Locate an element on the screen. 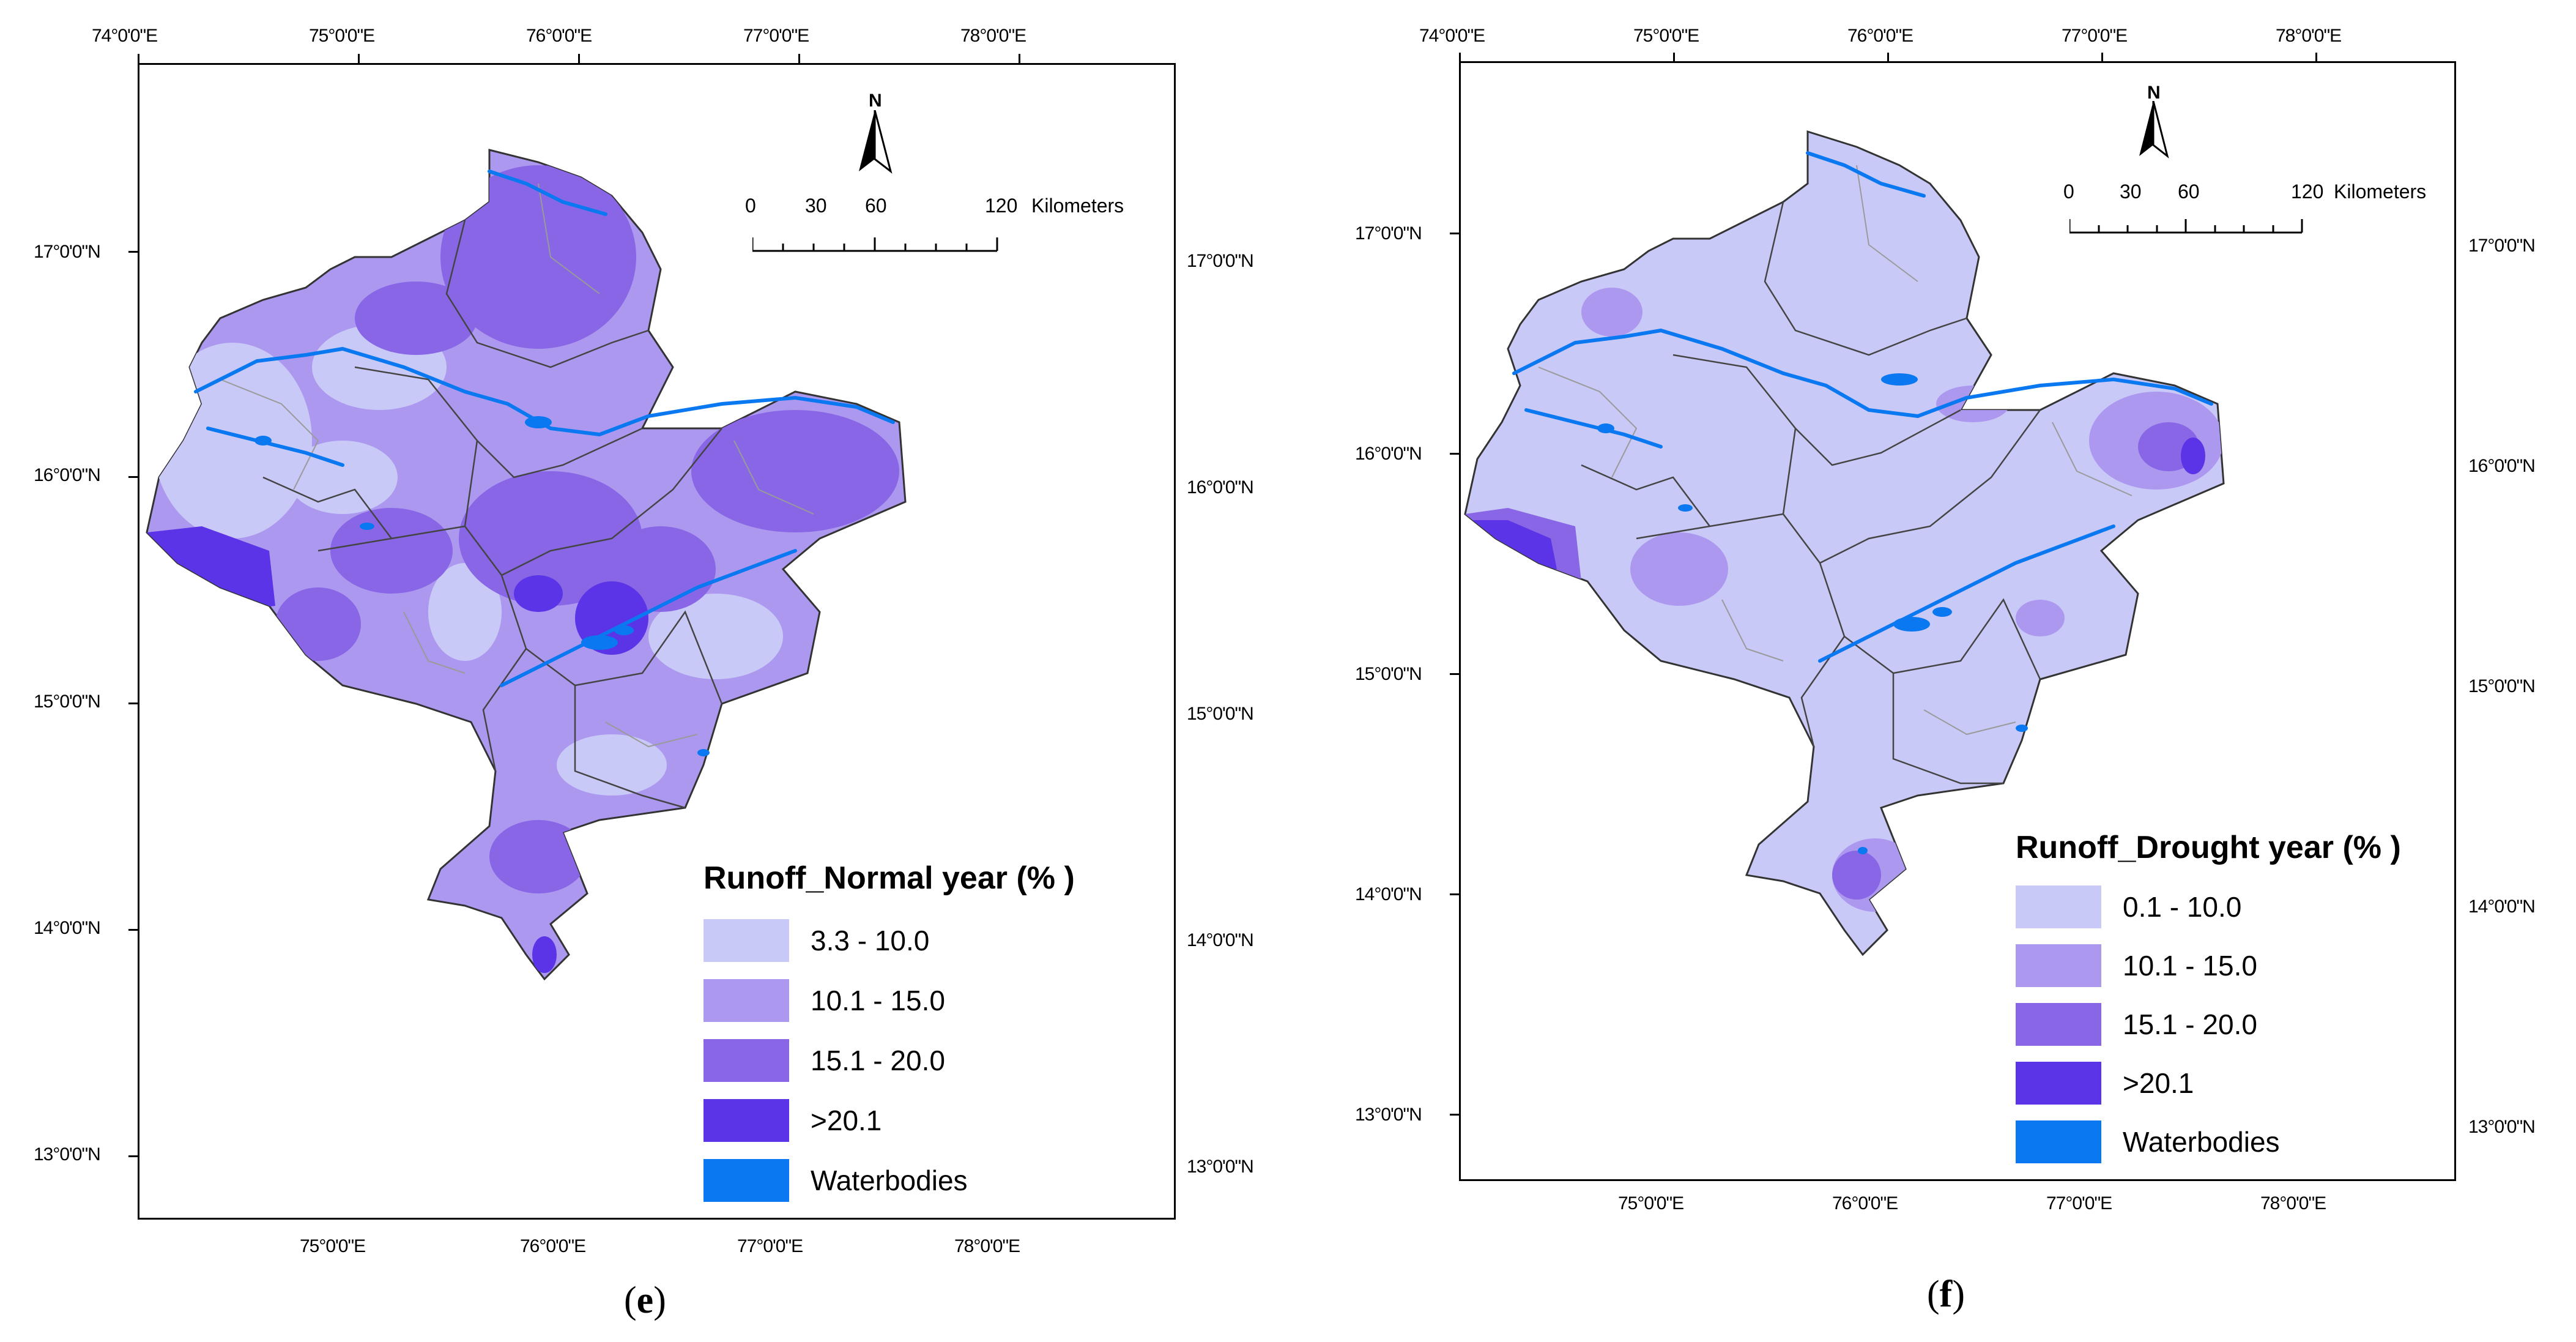 Image resolution: width=2576 pixels, height=1342 pixels. legend-label: 0.1 - 10.0 is located at coordinates (2182, 907).